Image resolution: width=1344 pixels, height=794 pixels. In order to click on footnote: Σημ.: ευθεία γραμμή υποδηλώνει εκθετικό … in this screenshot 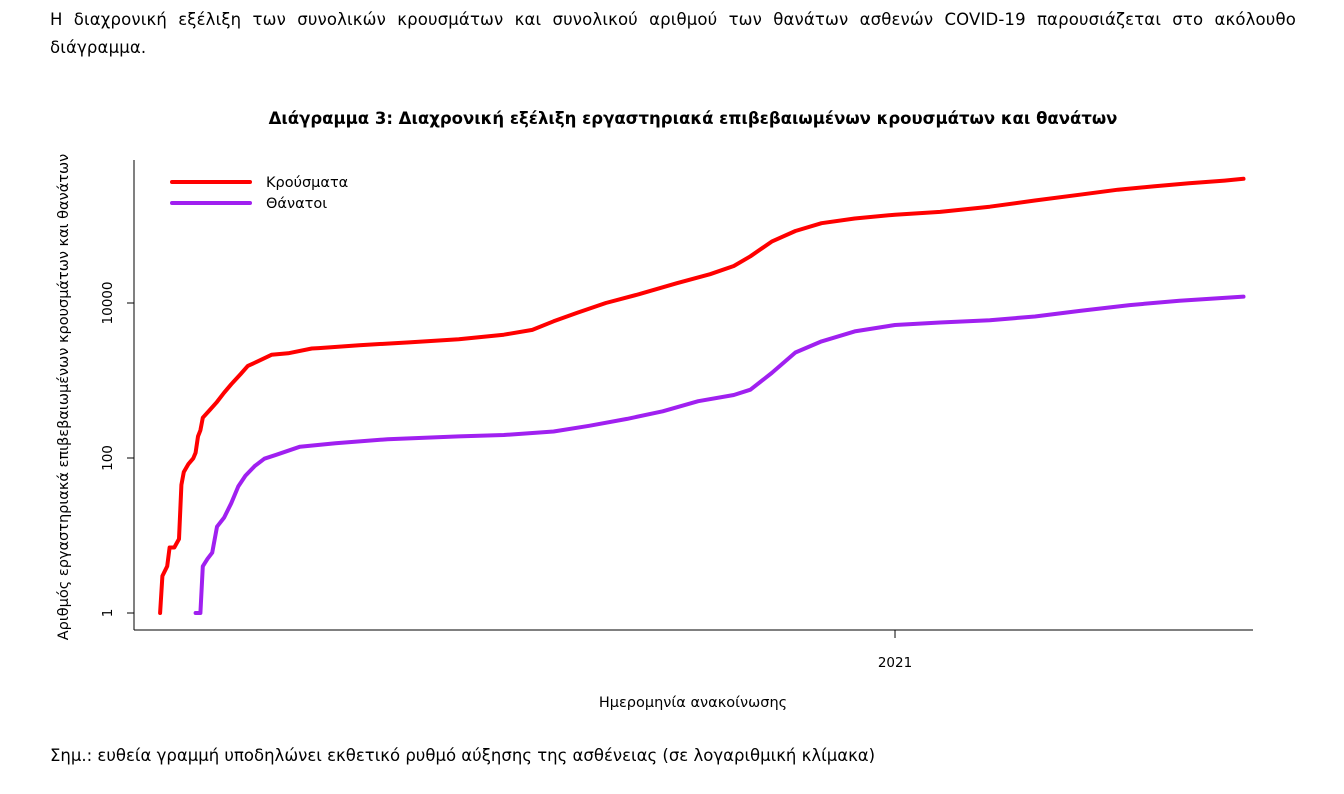, I will do `click(463, 755)`.